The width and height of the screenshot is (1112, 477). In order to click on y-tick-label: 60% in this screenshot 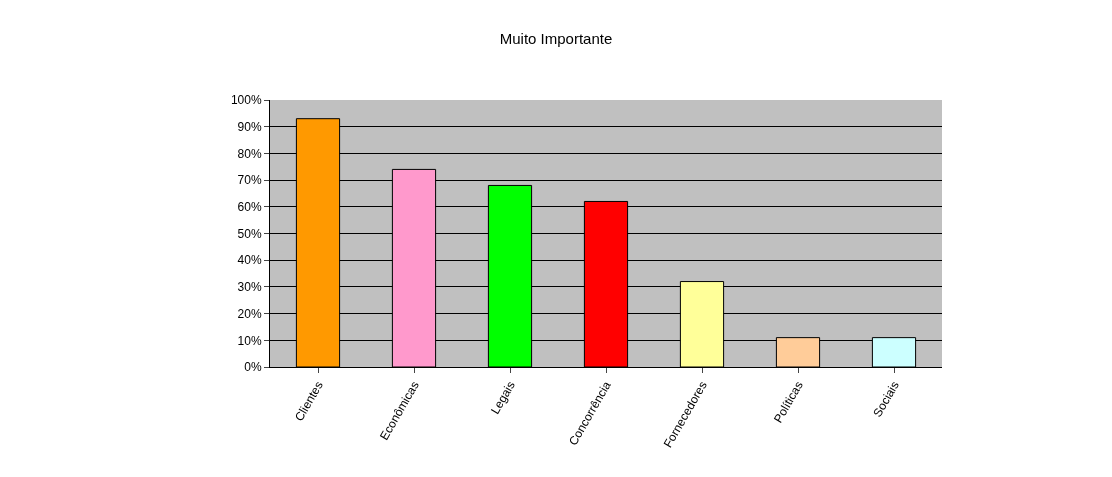, I will do `click(249, 207)`.